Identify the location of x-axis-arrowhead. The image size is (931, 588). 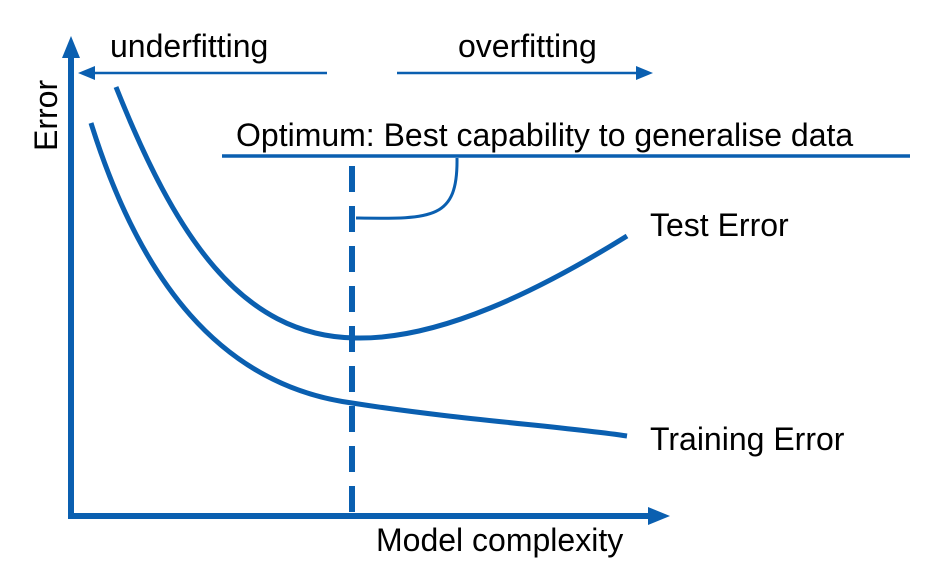
(659, 516).